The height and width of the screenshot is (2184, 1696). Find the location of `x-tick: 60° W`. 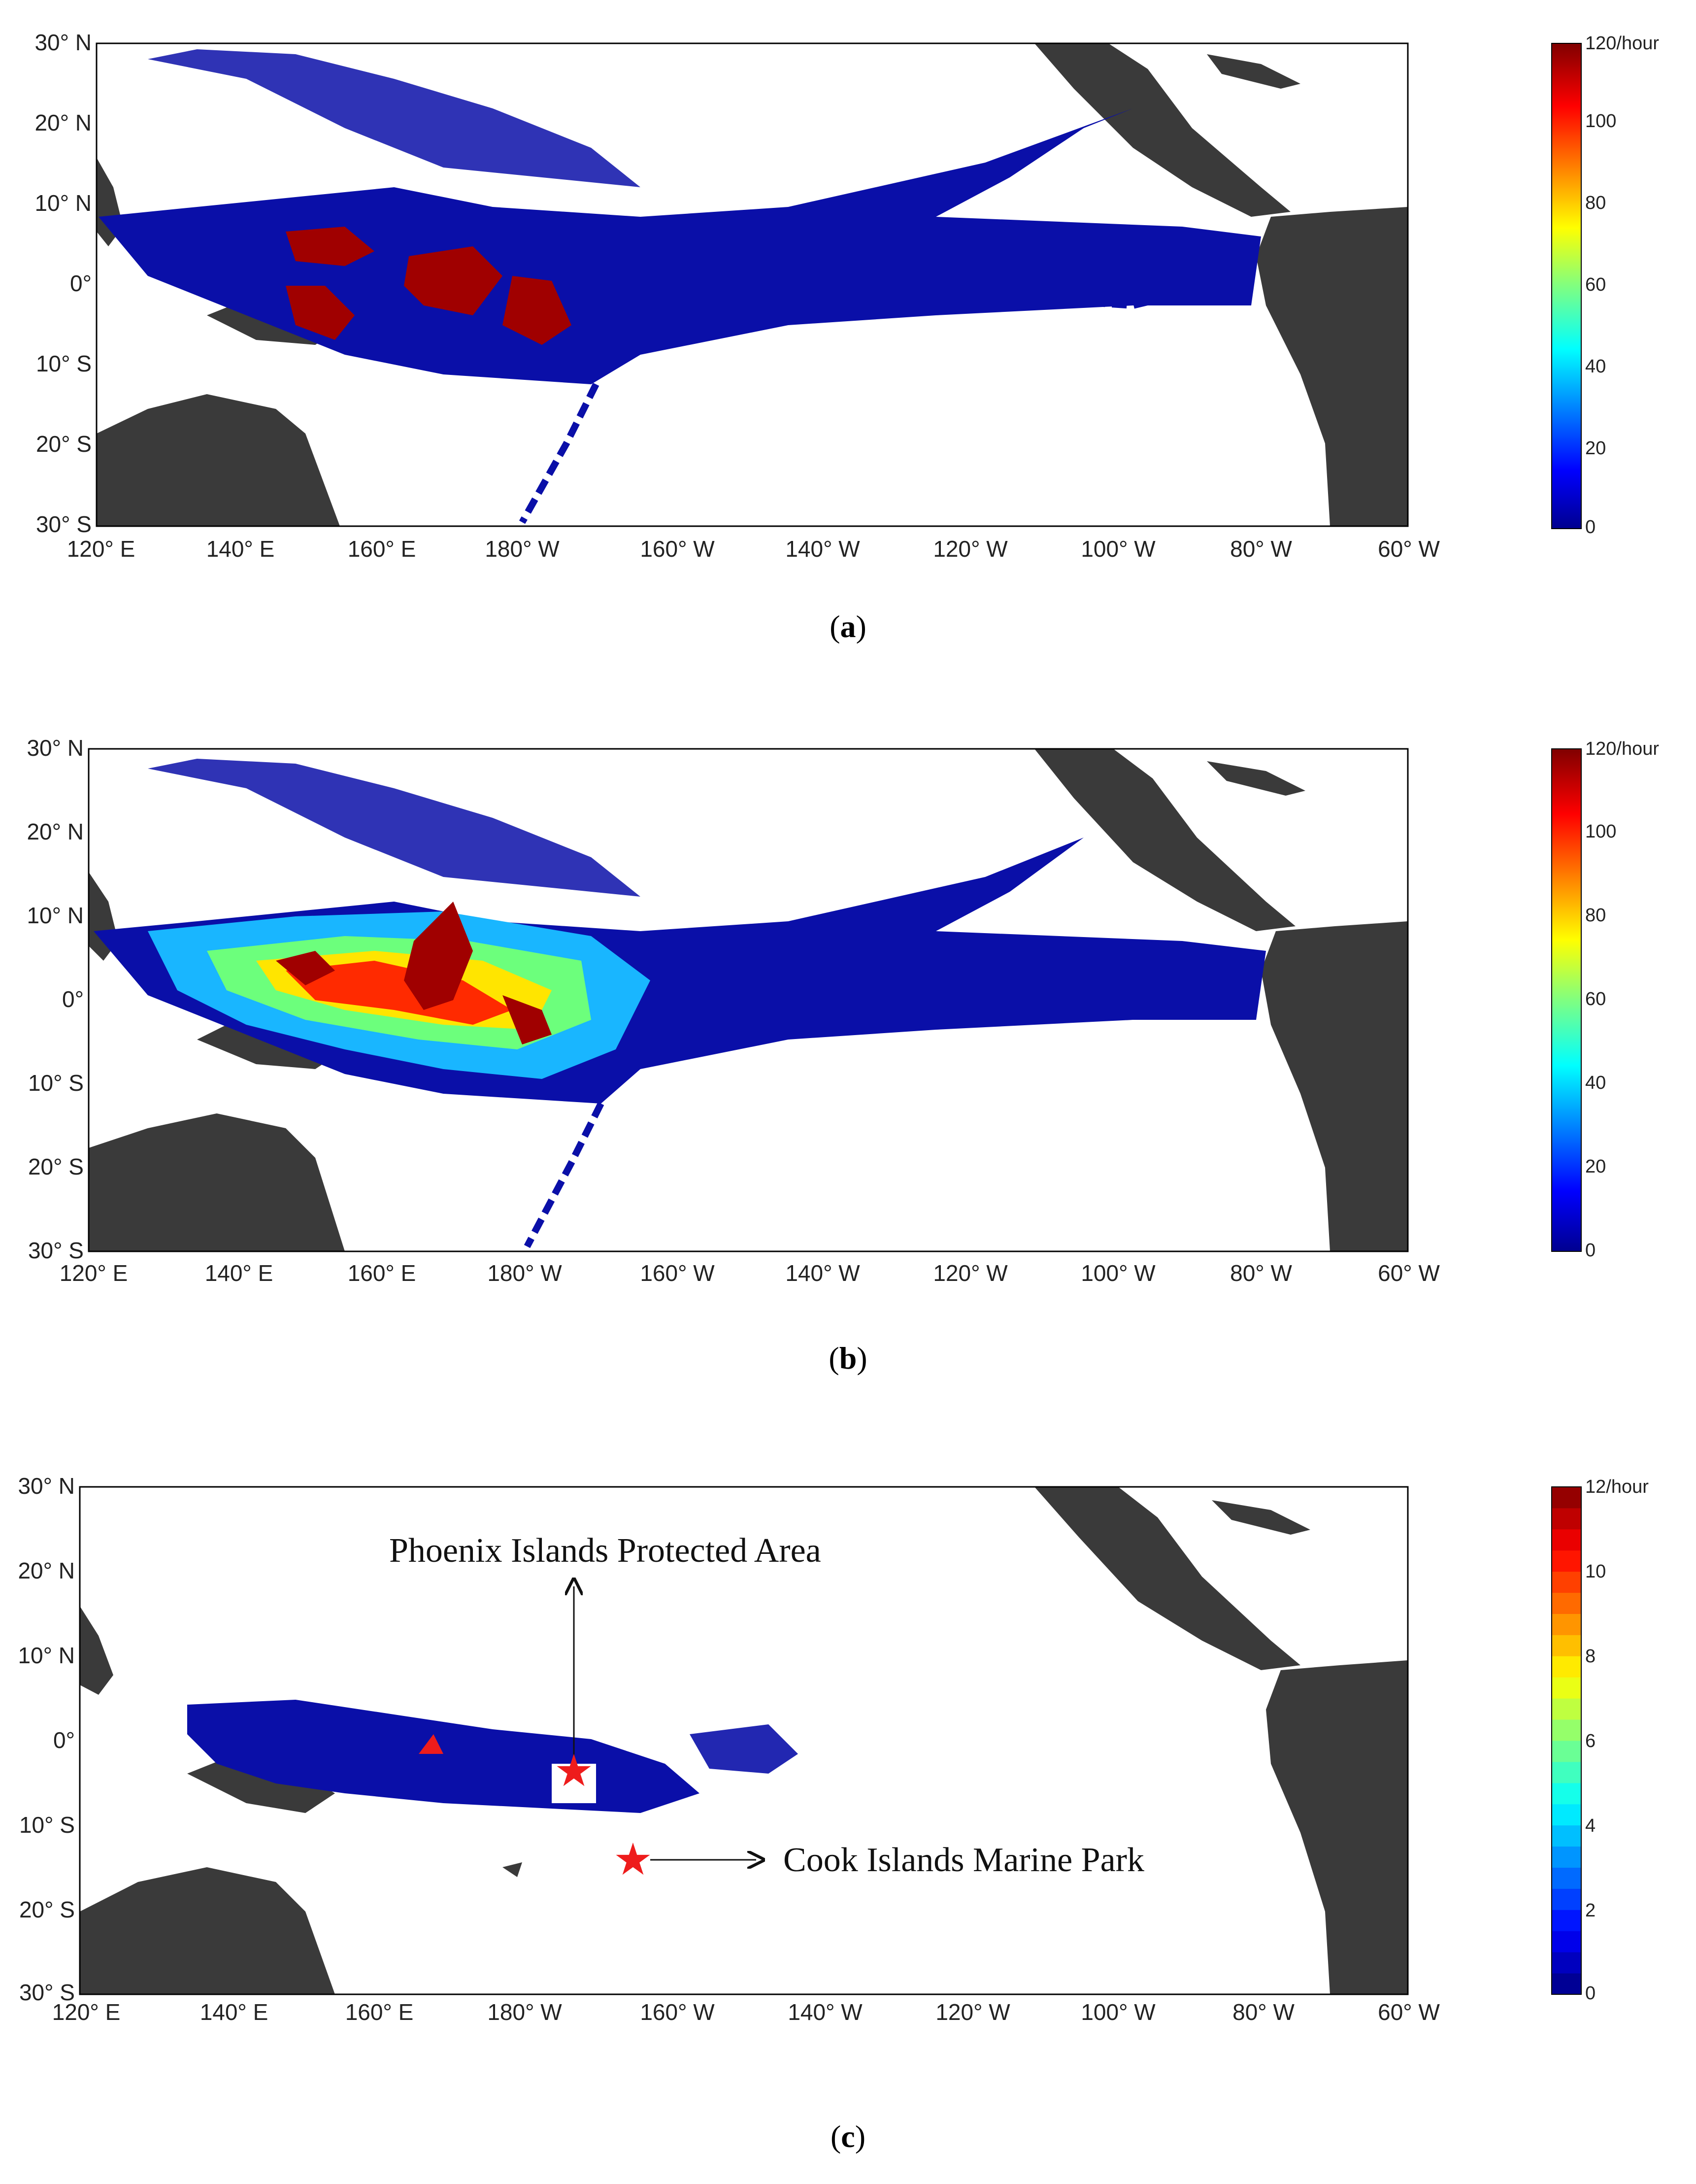

x-tick: 60° W is located at coordinates (1409, 549).